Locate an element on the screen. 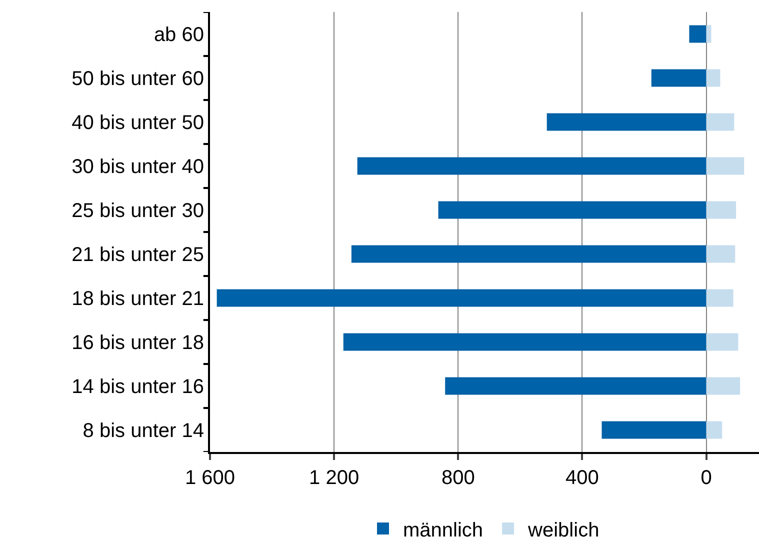 Image resolution: width=759 pixels, height=548 pixels. y-tick-label: 8 bis unter 14 is located at coordinates (143, 431).